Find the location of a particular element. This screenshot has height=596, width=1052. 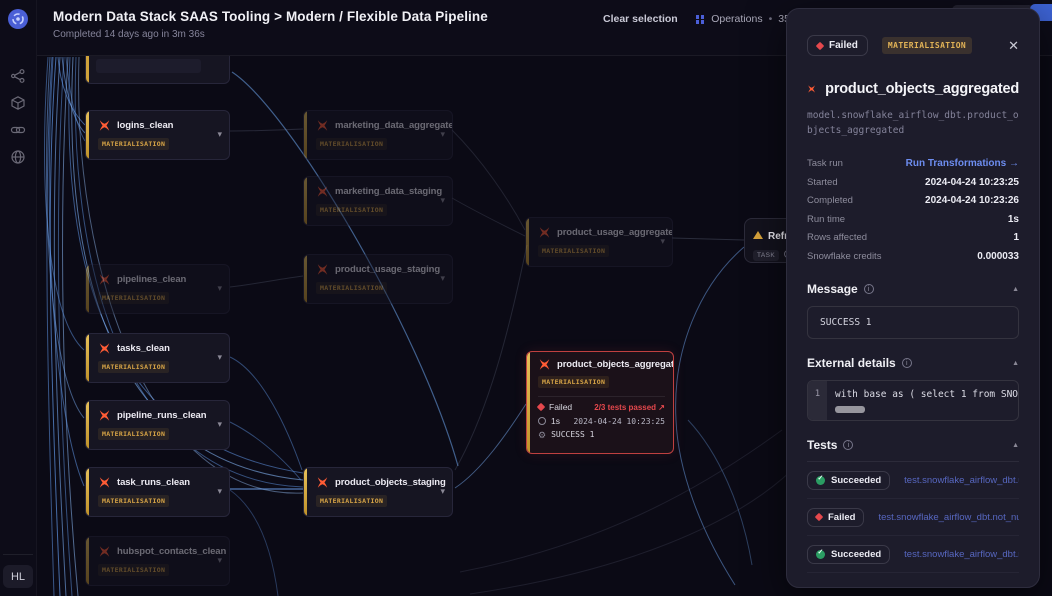

user-avatar: HL is located at coordinates (18, 576).